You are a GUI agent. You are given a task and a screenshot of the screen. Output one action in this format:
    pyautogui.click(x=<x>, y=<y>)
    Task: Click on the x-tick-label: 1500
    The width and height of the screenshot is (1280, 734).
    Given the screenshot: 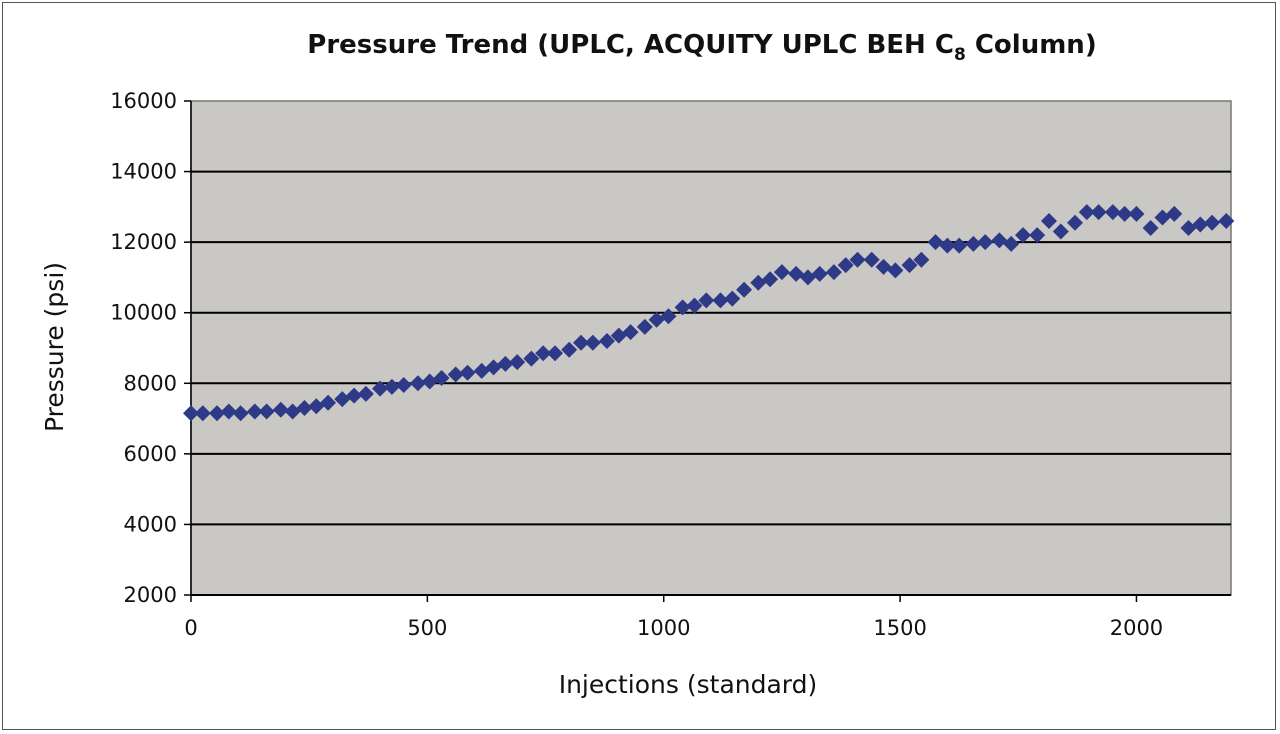 What is the action you would take?
    pyautogui.click(x=899, y=628)
    